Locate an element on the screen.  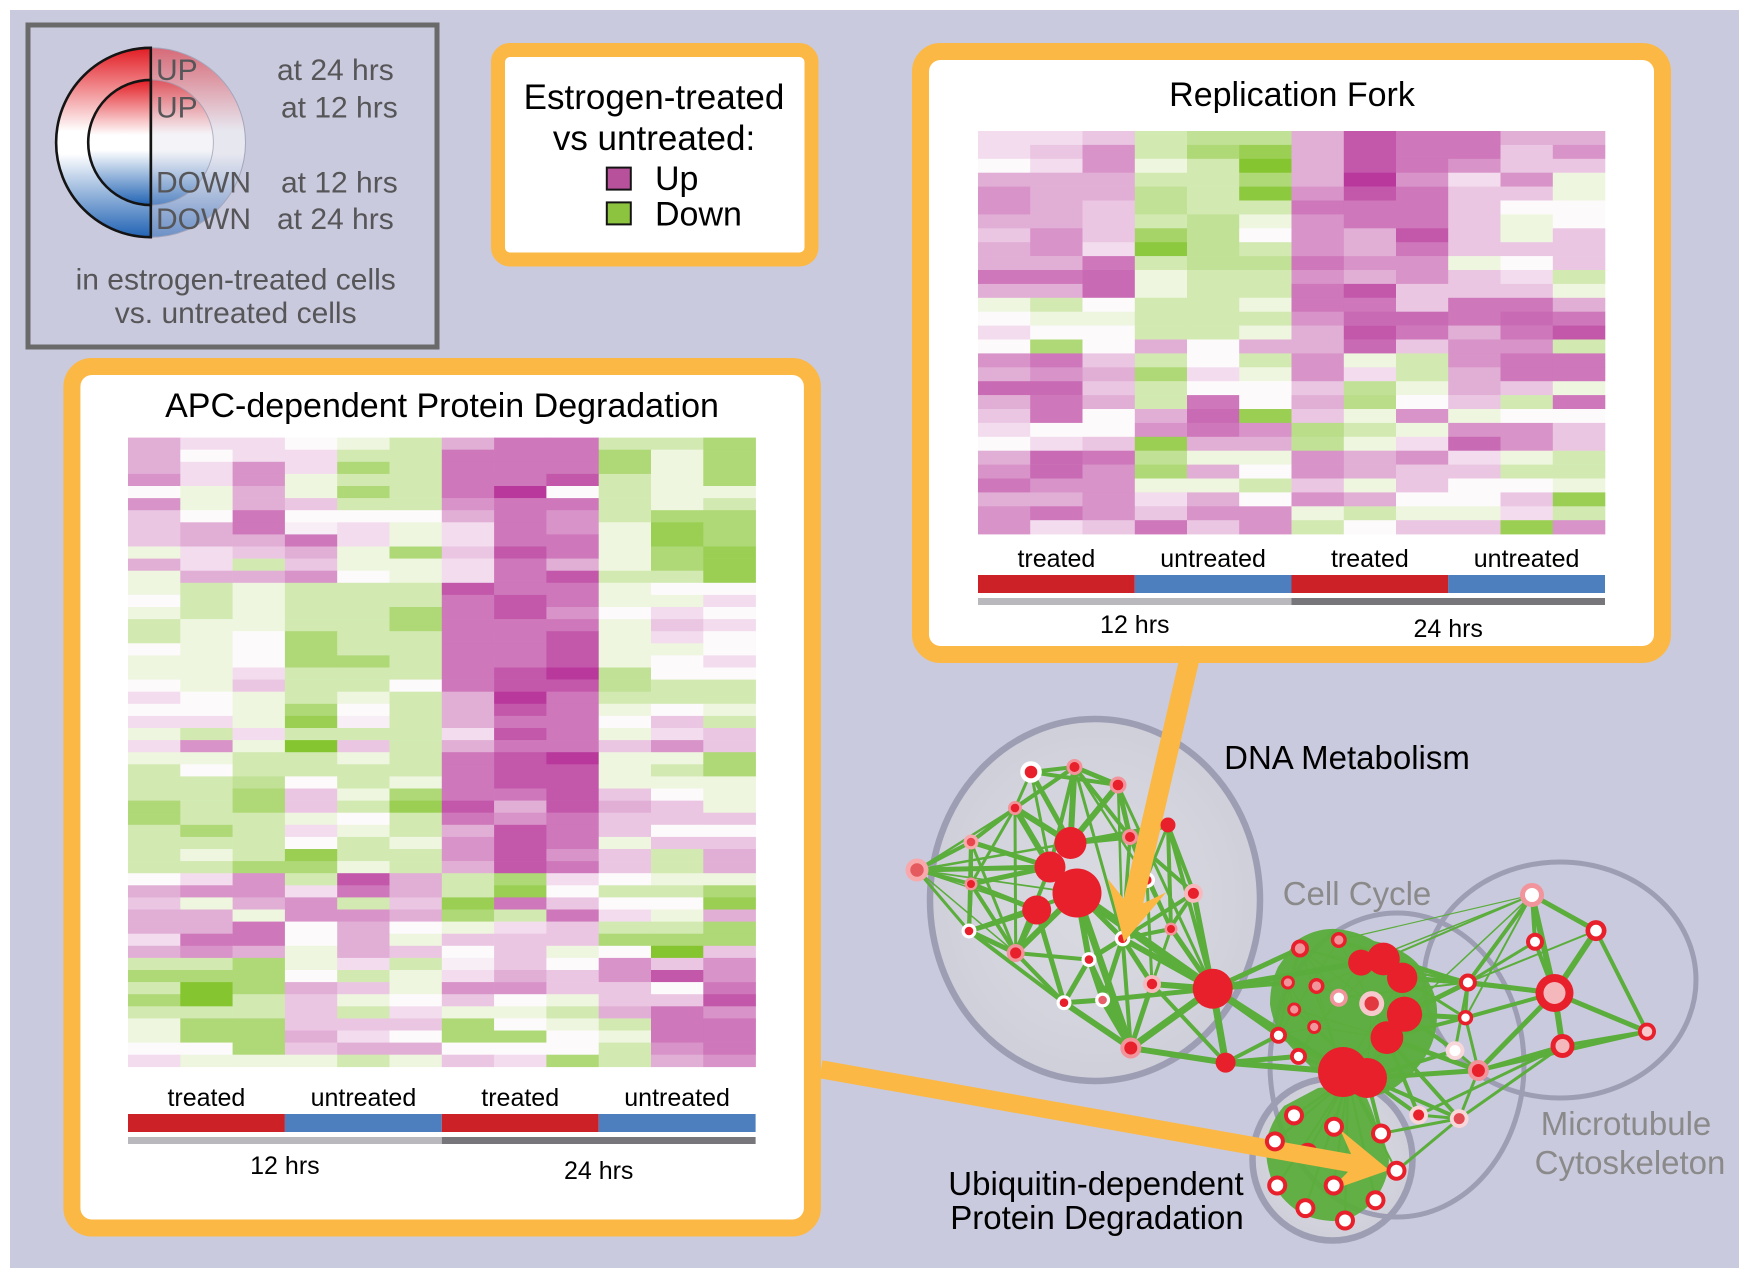
svg-text: Ubiquitin-dependent is located at coordinates (1095, 1183).